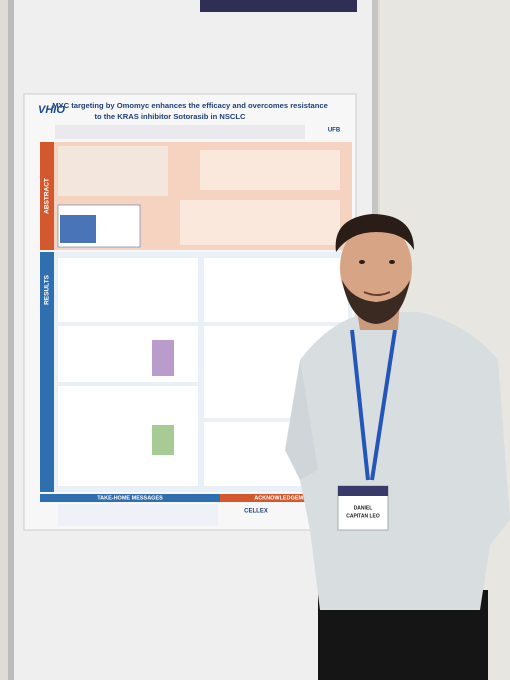 The width and height of the screenshot is (510, 680). Describe the element at coordinates (170, 116) in the screenshot. I see `poster-title: to the KRAS inhibitor Sotorasib in NSCLC` at that location.